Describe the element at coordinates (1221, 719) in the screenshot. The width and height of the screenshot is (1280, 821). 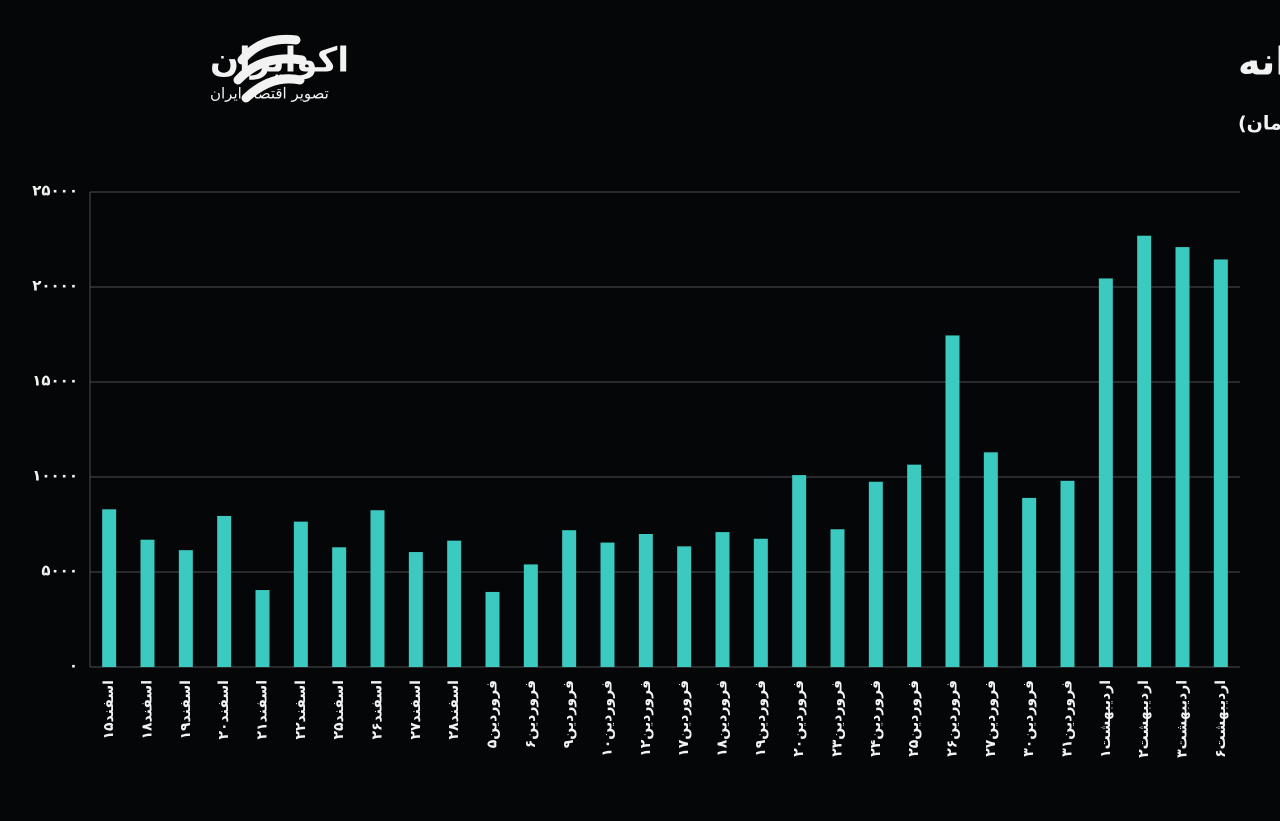
I see `x-tick-label: اردیبهشت۶` at that location.